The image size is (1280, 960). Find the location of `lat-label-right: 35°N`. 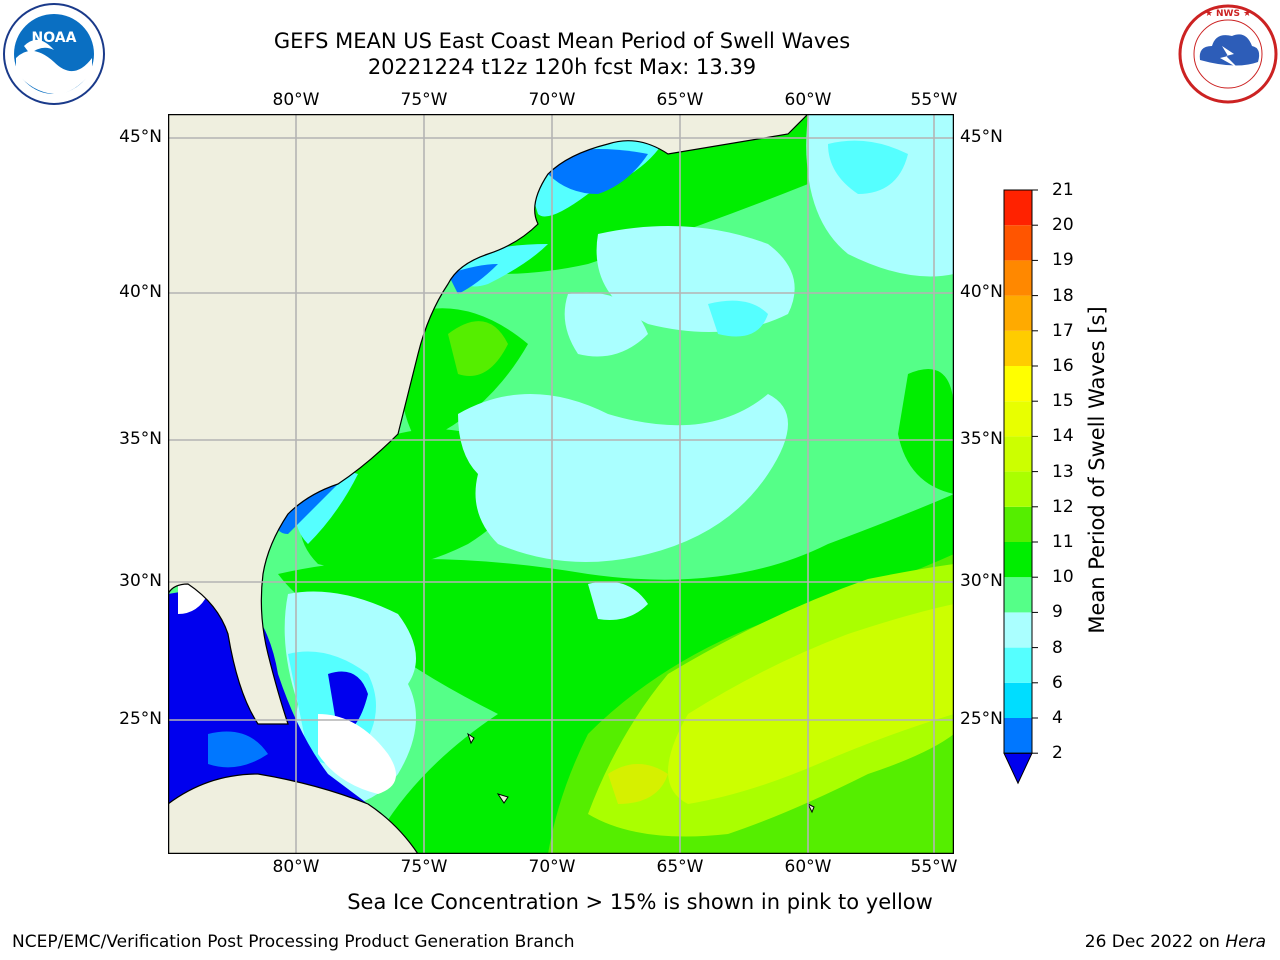

lat-label-right: 35°N is located at coordinates (981, 439).